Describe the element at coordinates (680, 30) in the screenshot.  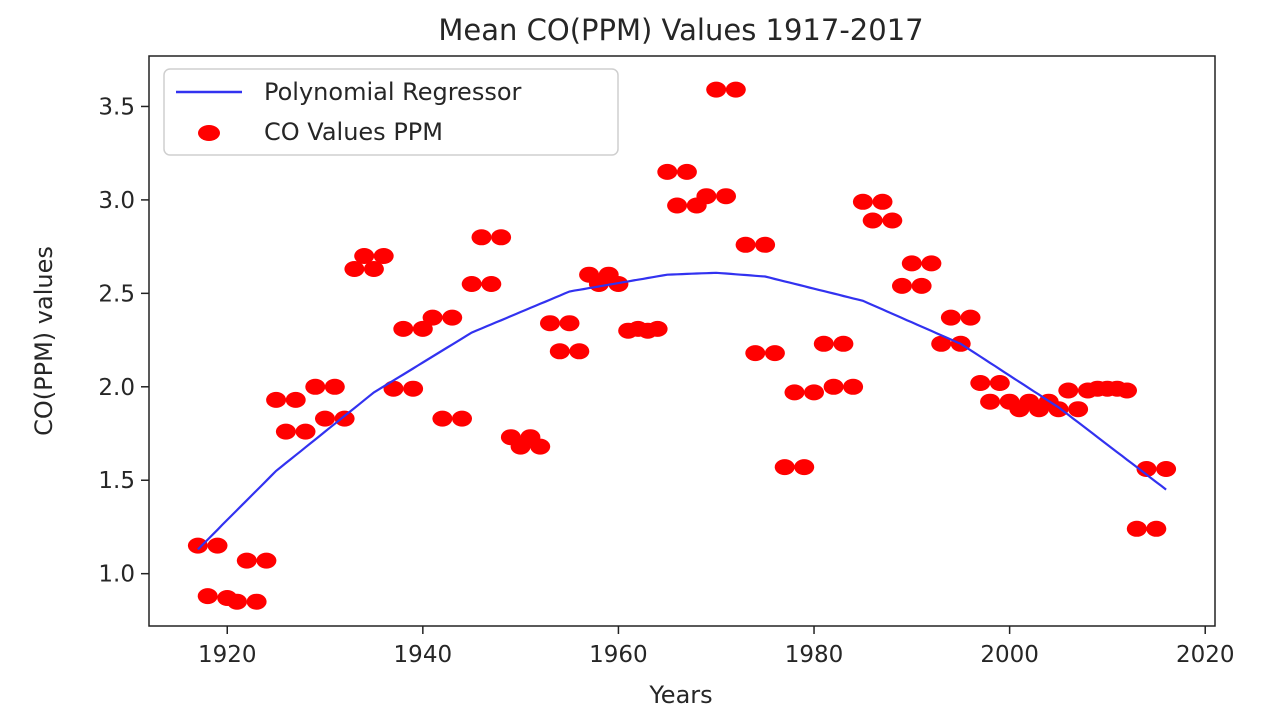
I see `chart-title: Mean CO(PPM) Values 1917-2017` at that location.